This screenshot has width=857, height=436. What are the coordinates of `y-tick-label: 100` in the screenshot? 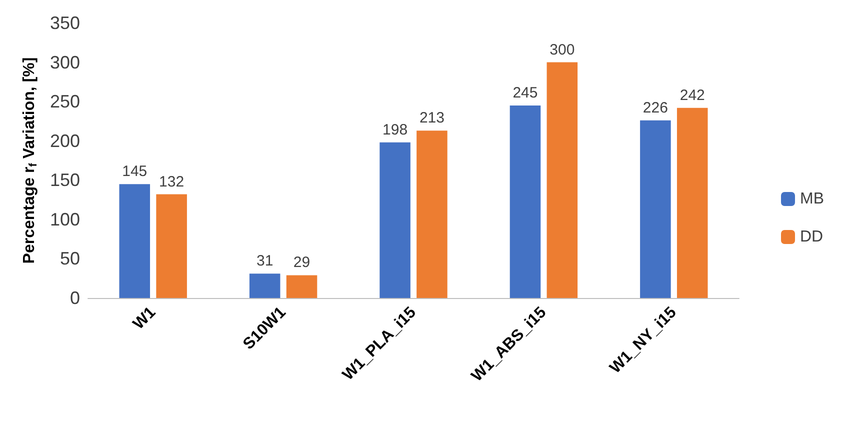 It's located at (65, 219).